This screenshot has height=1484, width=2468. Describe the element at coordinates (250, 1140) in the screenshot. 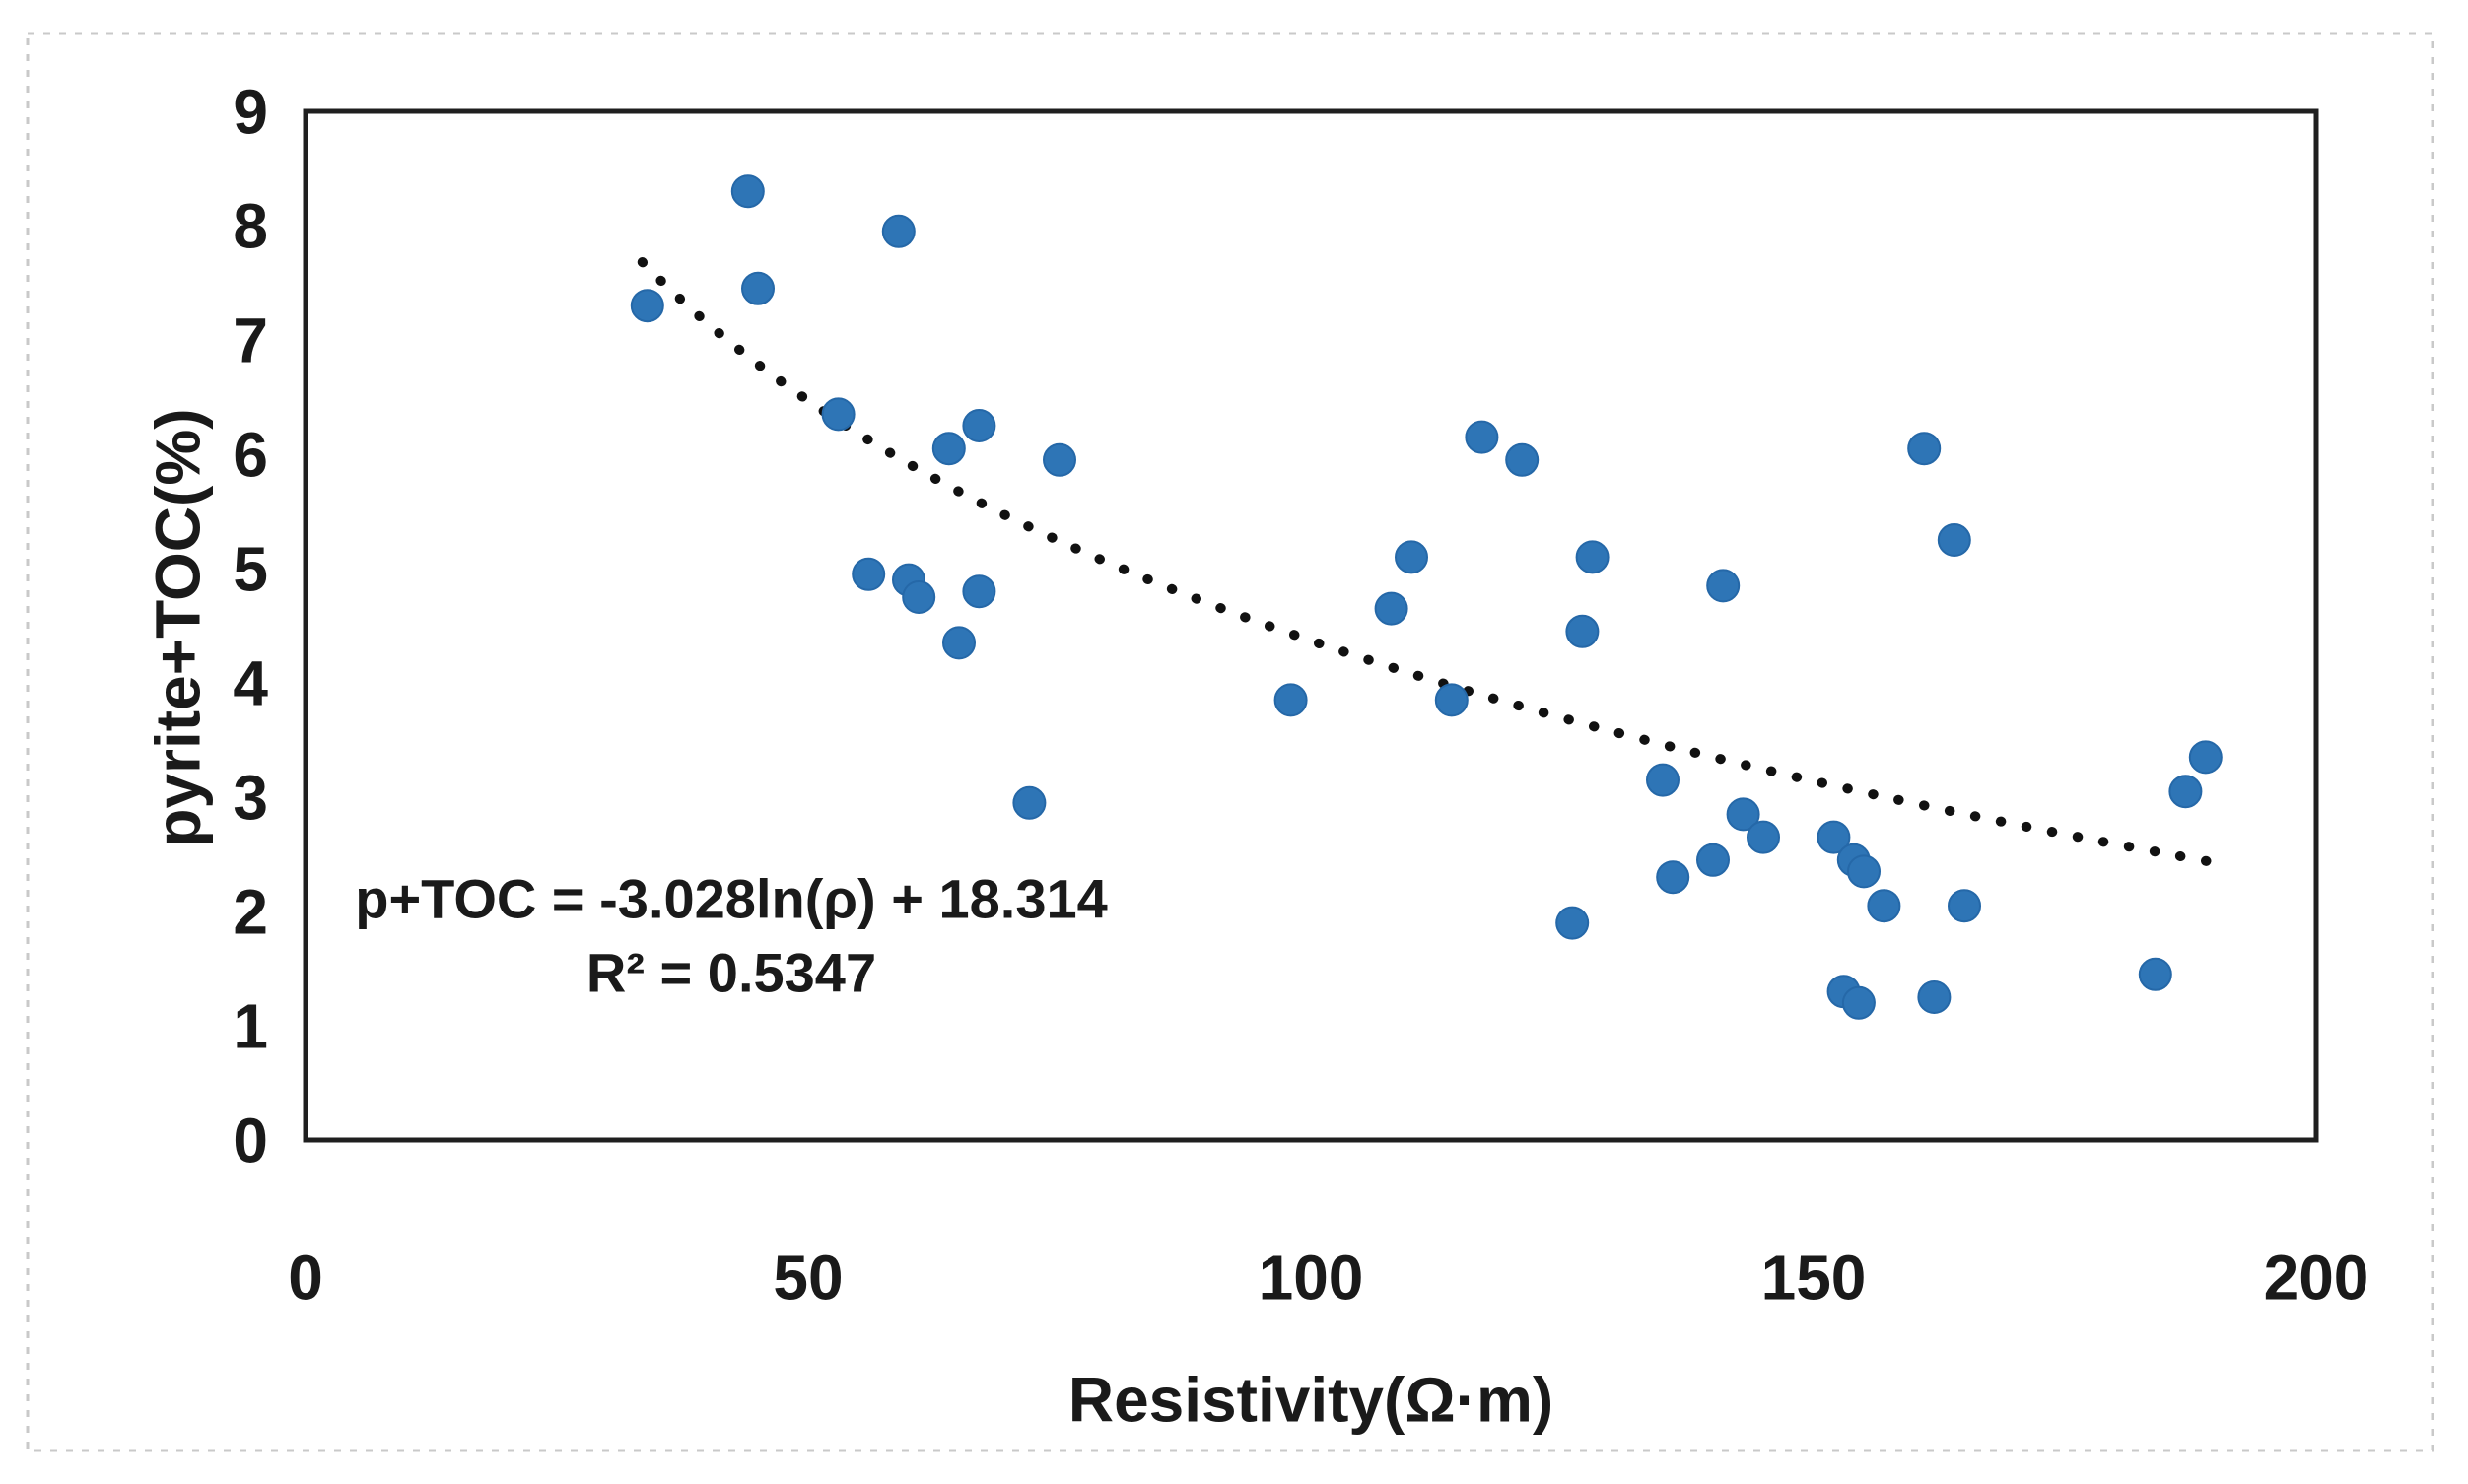

I see `y-tick-label: 0` at that location.